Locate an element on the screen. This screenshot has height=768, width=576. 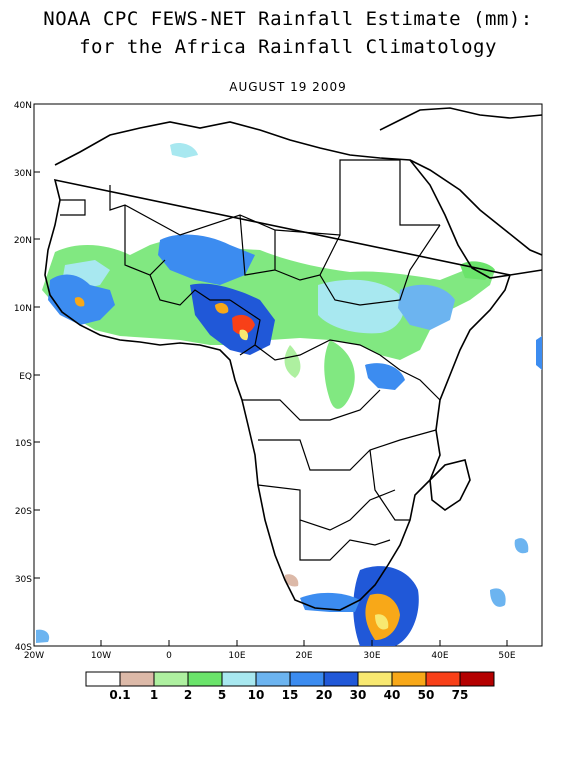
rain-zone-lakevictoria-blue is located at coordinates (385, 376).